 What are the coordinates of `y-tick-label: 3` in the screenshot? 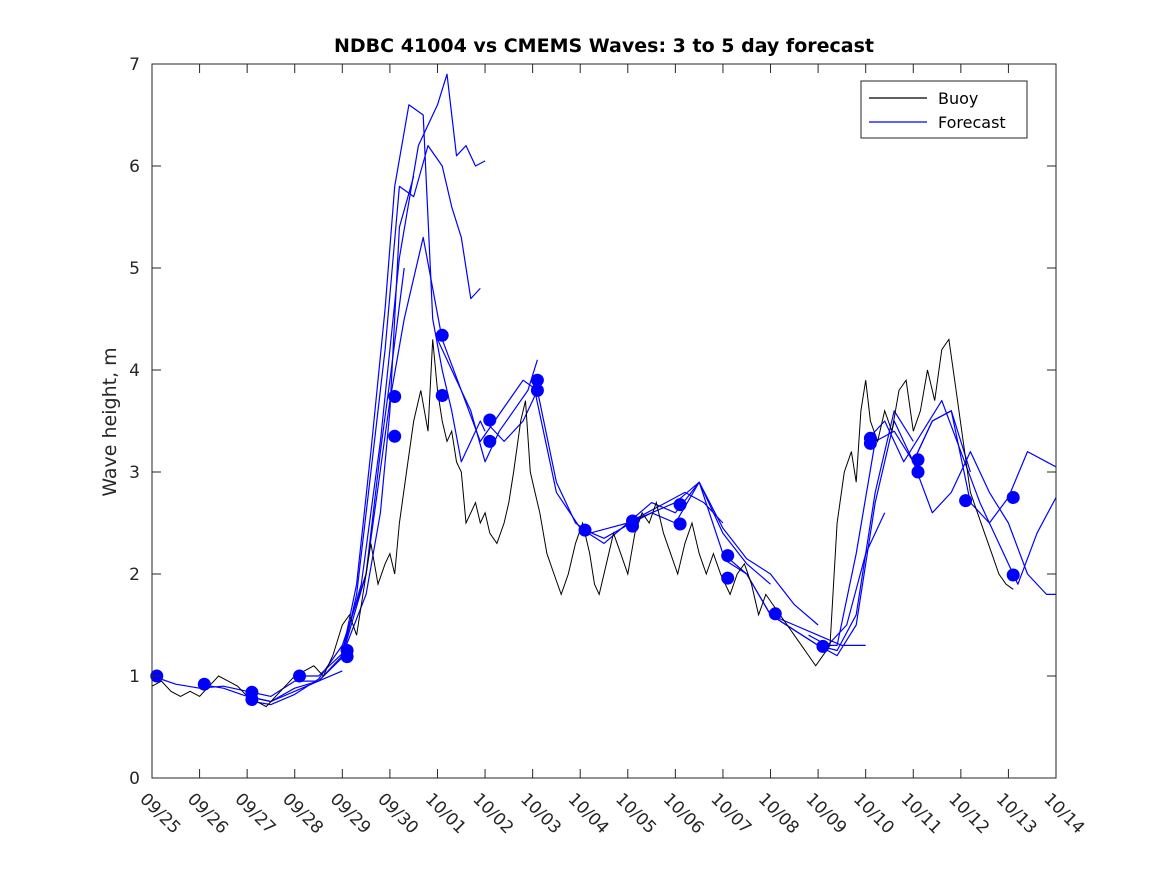 It's located at (134, 473).